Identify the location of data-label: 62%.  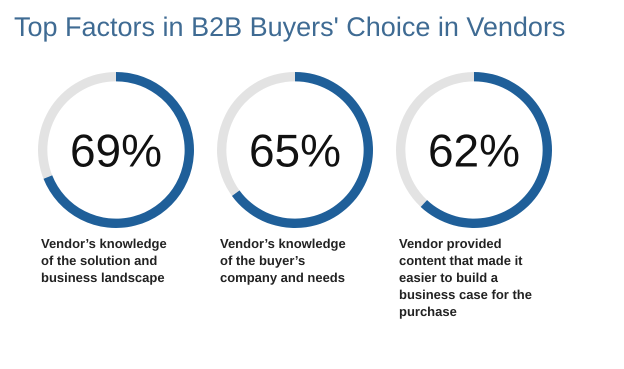
(474, 150).